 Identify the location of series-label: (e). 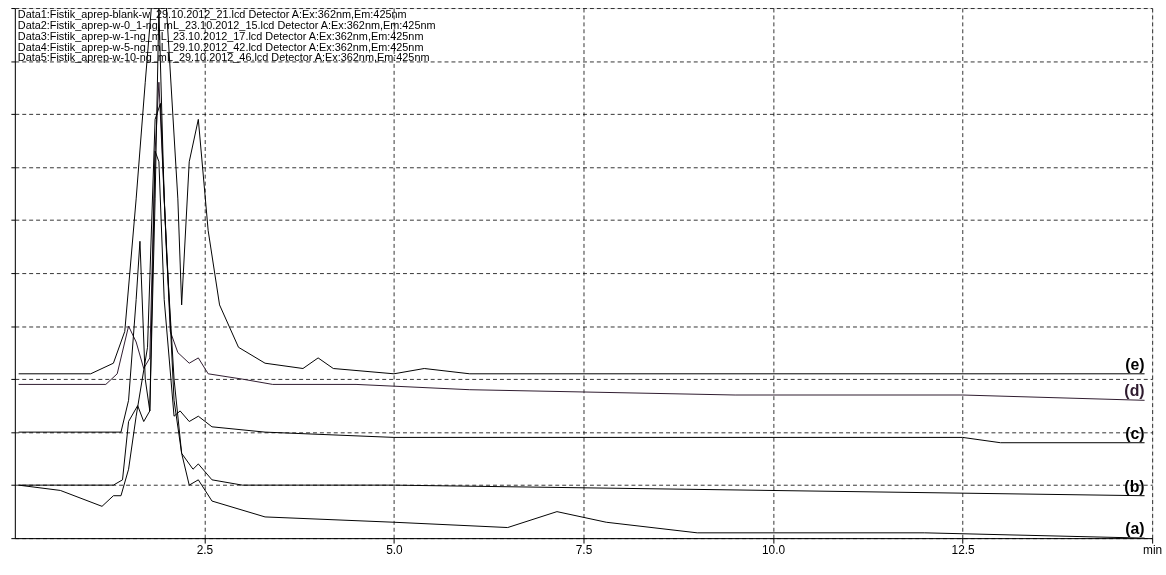
(1135, 364).